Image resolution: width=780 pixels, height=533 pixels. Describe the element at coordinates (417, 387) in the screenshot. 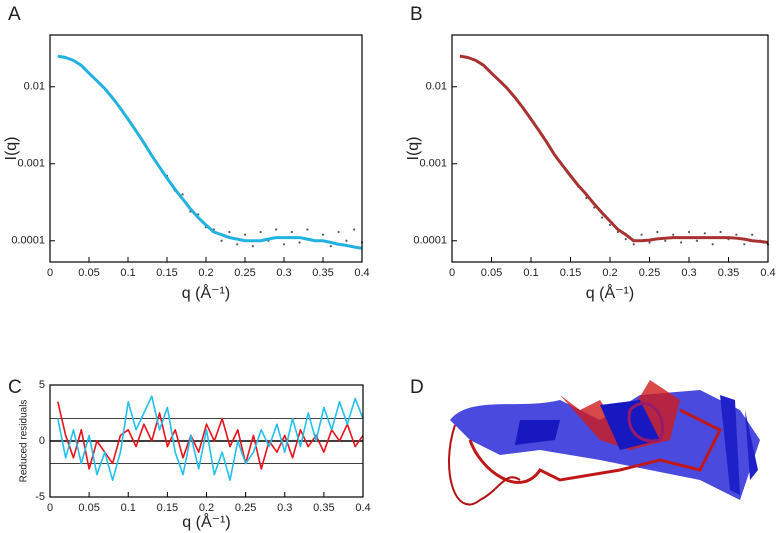

I see `panel-label: D` at that location.